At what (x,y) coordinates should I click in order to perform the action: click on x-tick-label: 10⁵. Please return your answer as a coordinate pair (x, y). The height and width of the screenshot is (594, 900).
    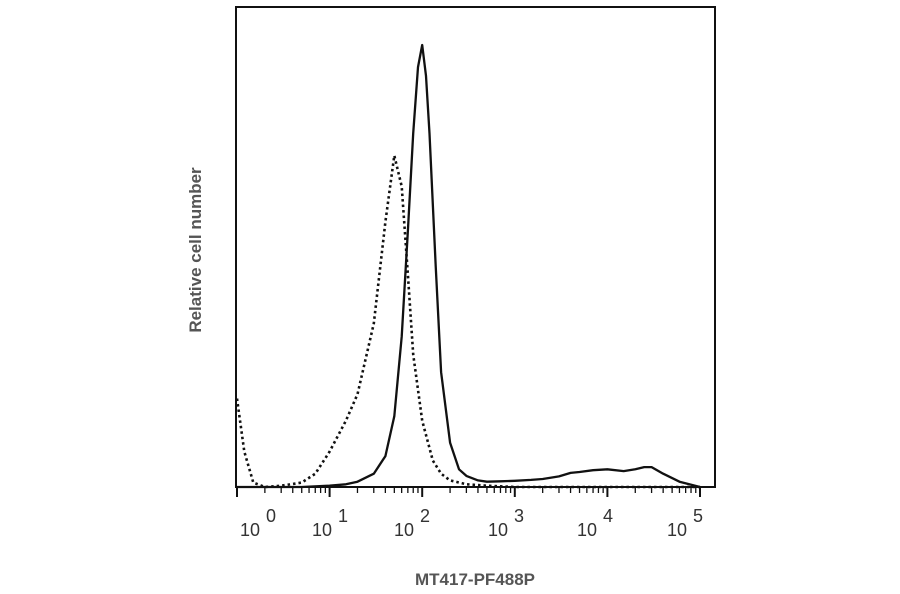
    Looking at the image, I should click on (685, 523).